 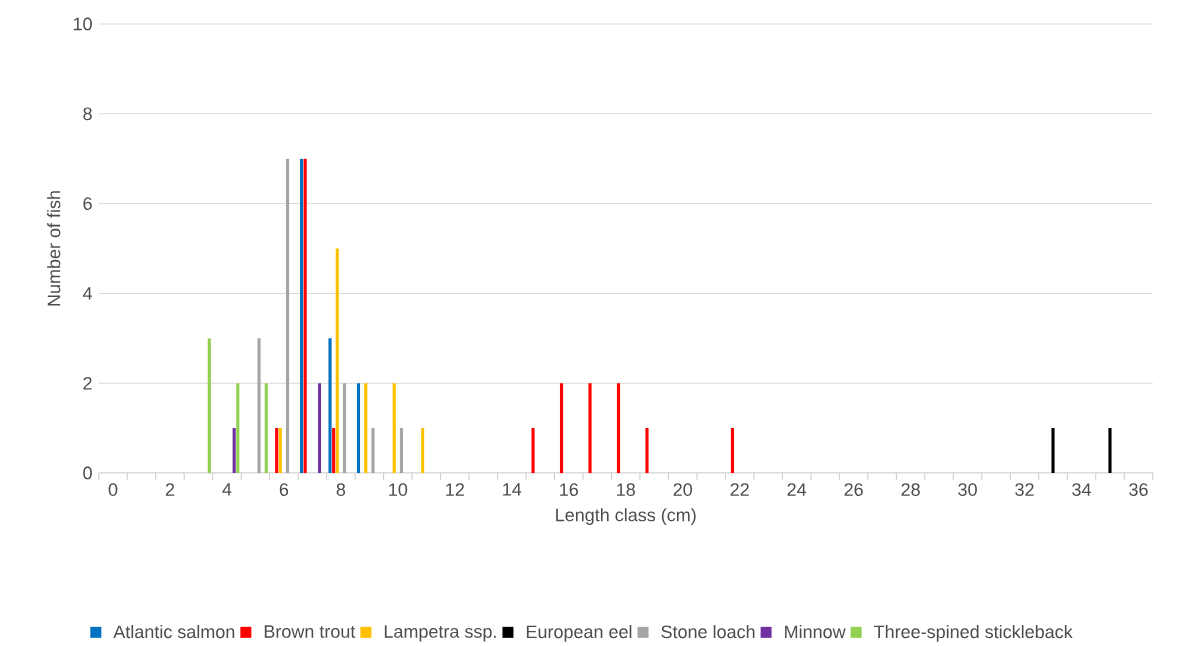 I want to click on x-tick-label: 30, so click(x=967, y=489).